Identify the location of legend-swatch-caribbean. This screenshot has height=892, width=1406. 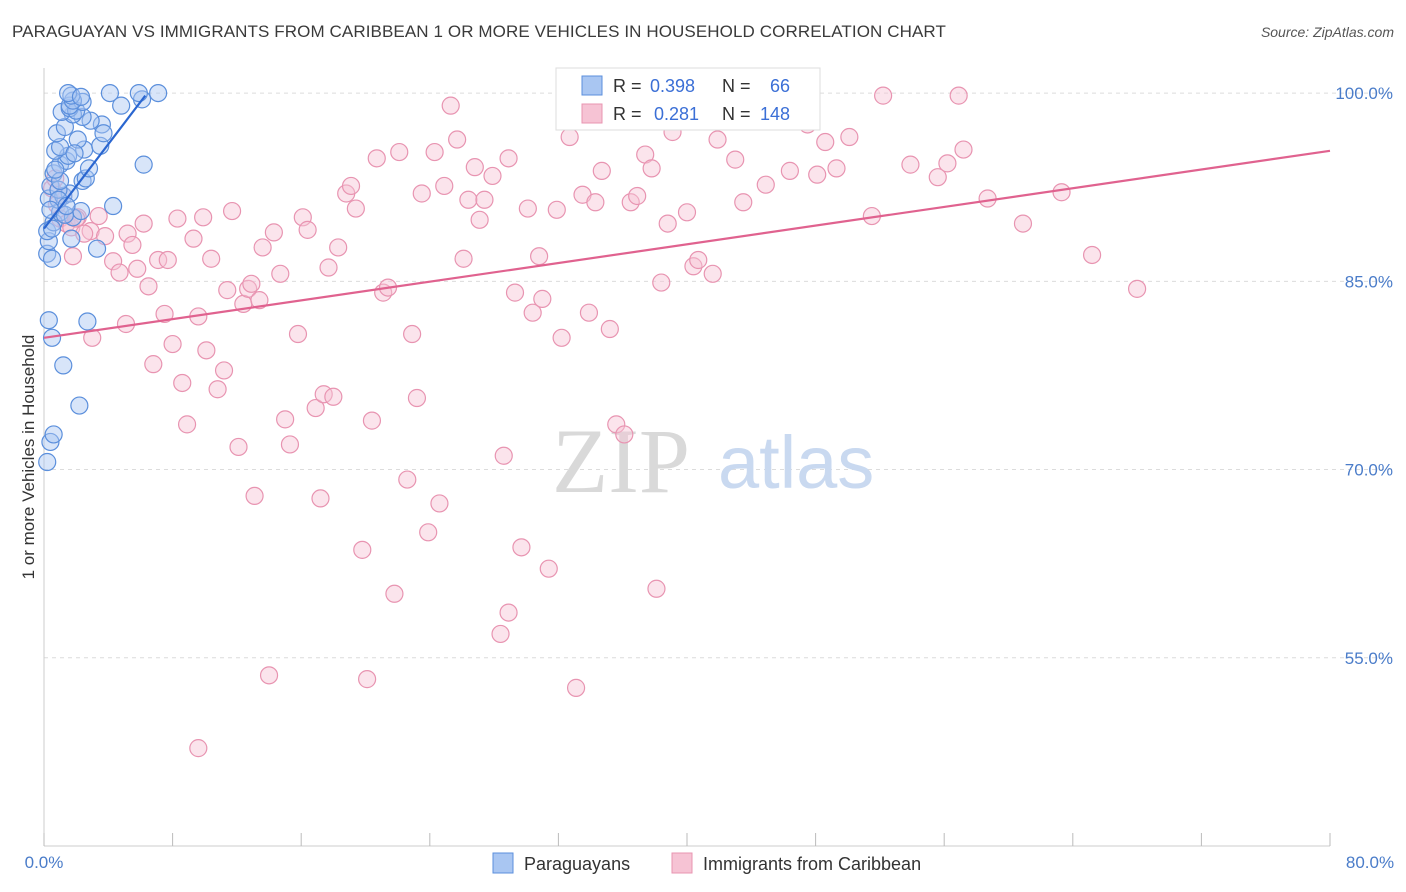
(592, 113).